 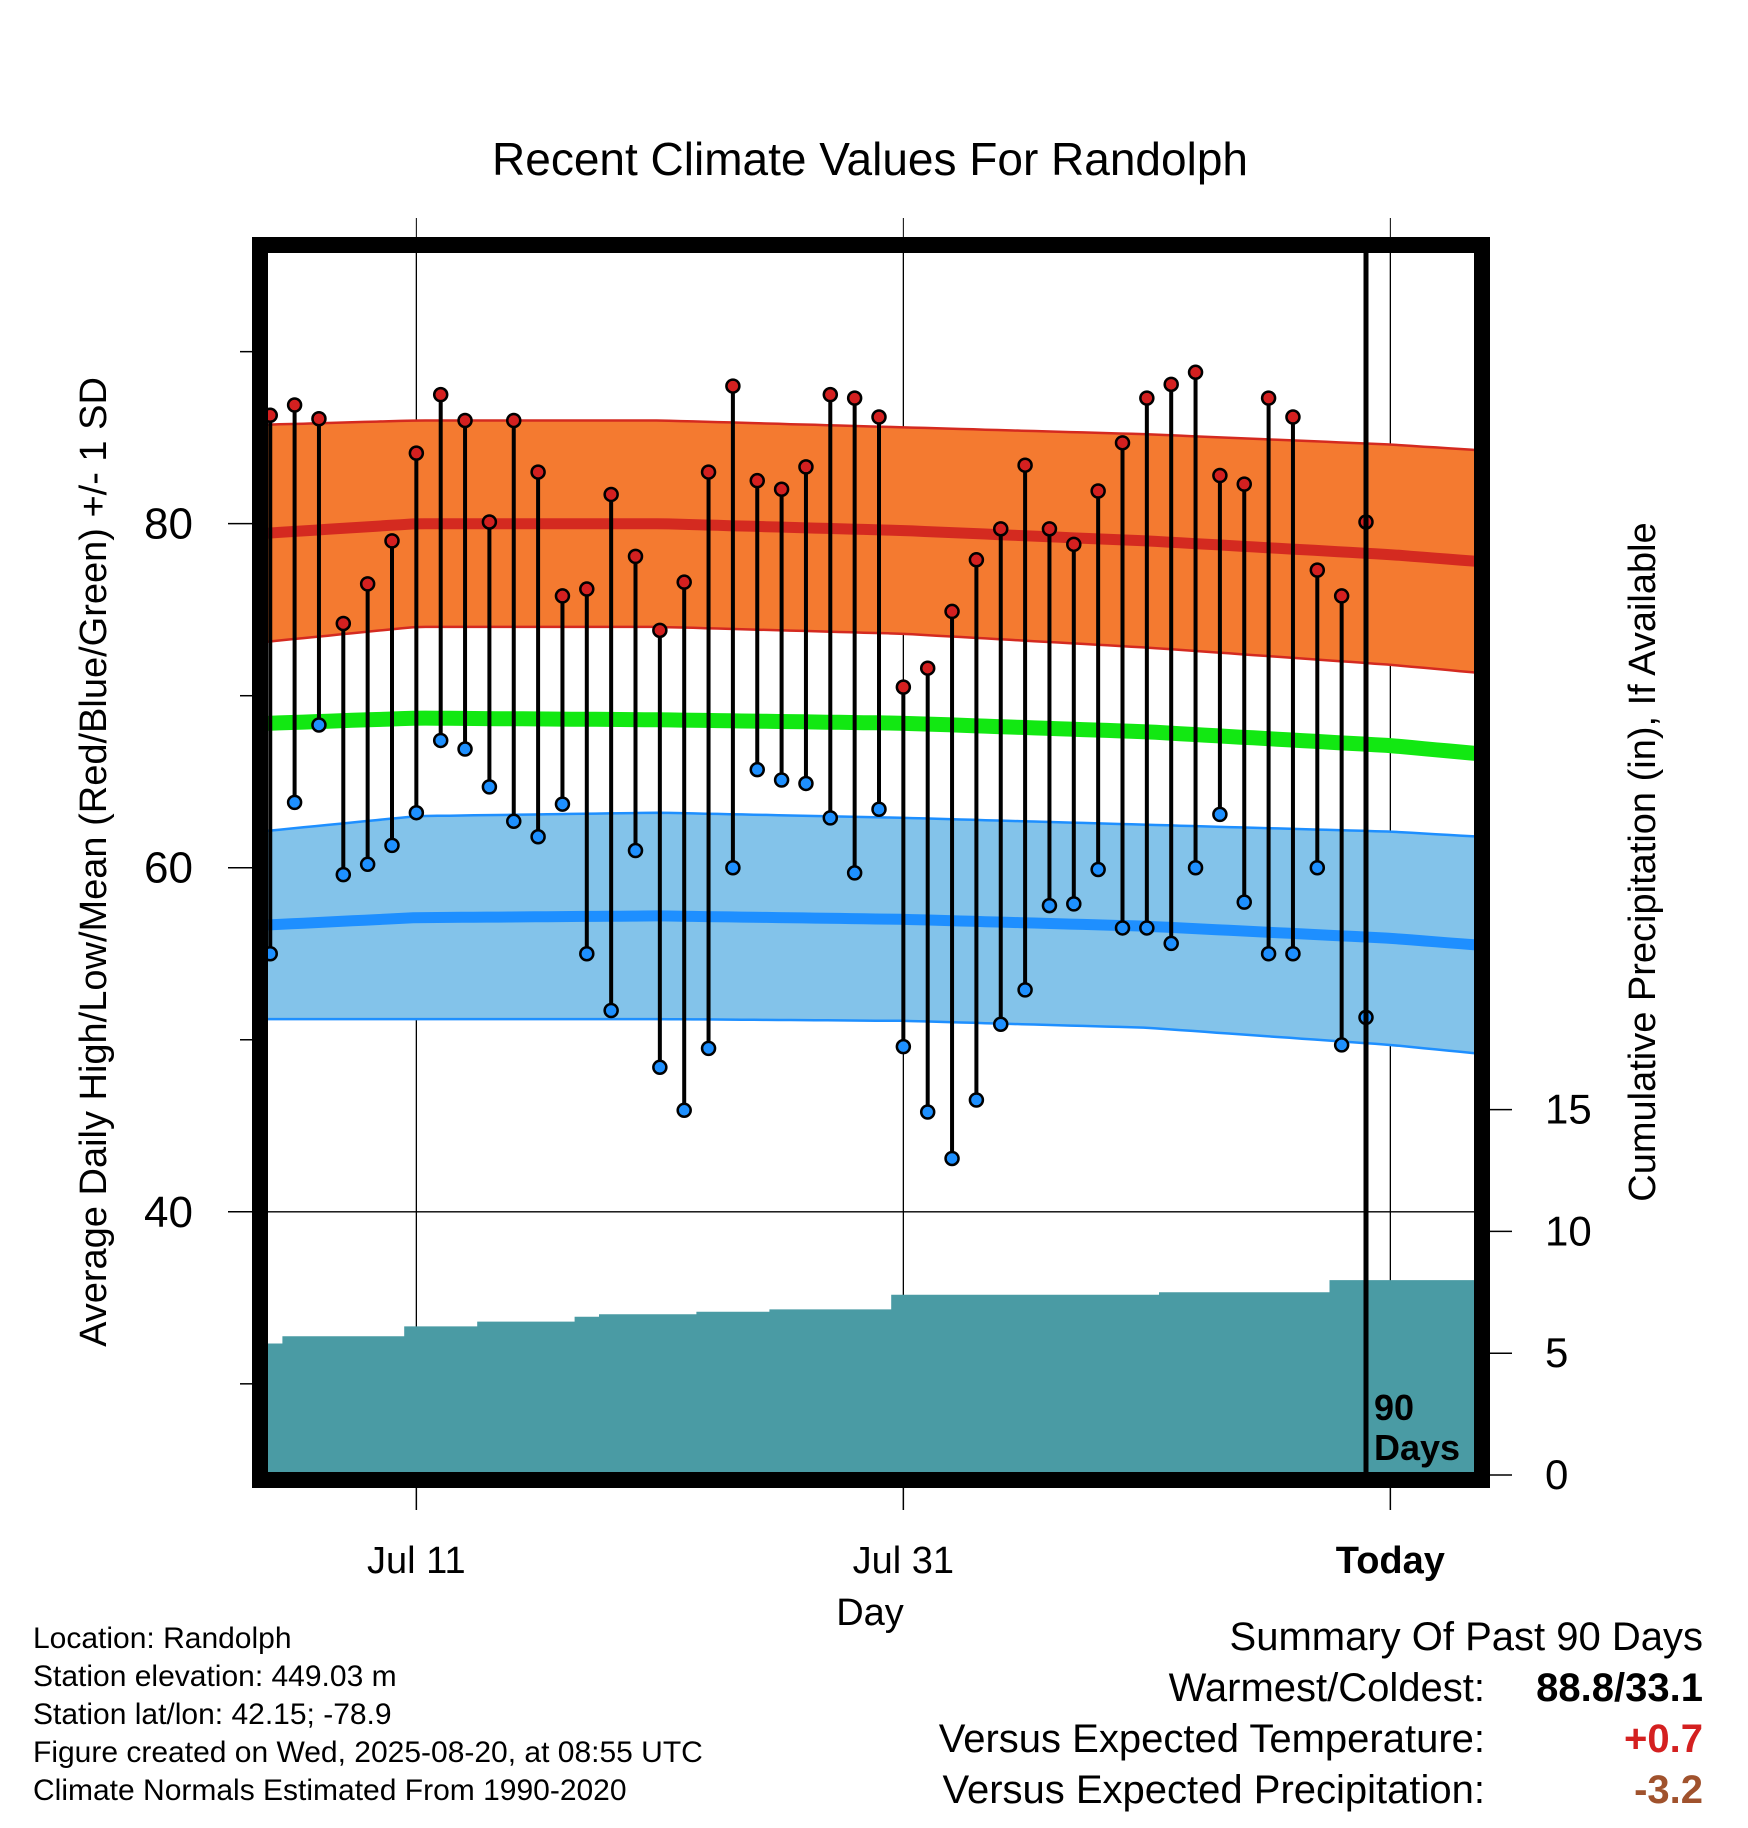 I want to click on info-latlon: Station lat/lon: 42.15; -78.9, so click(x=212, y=1714).